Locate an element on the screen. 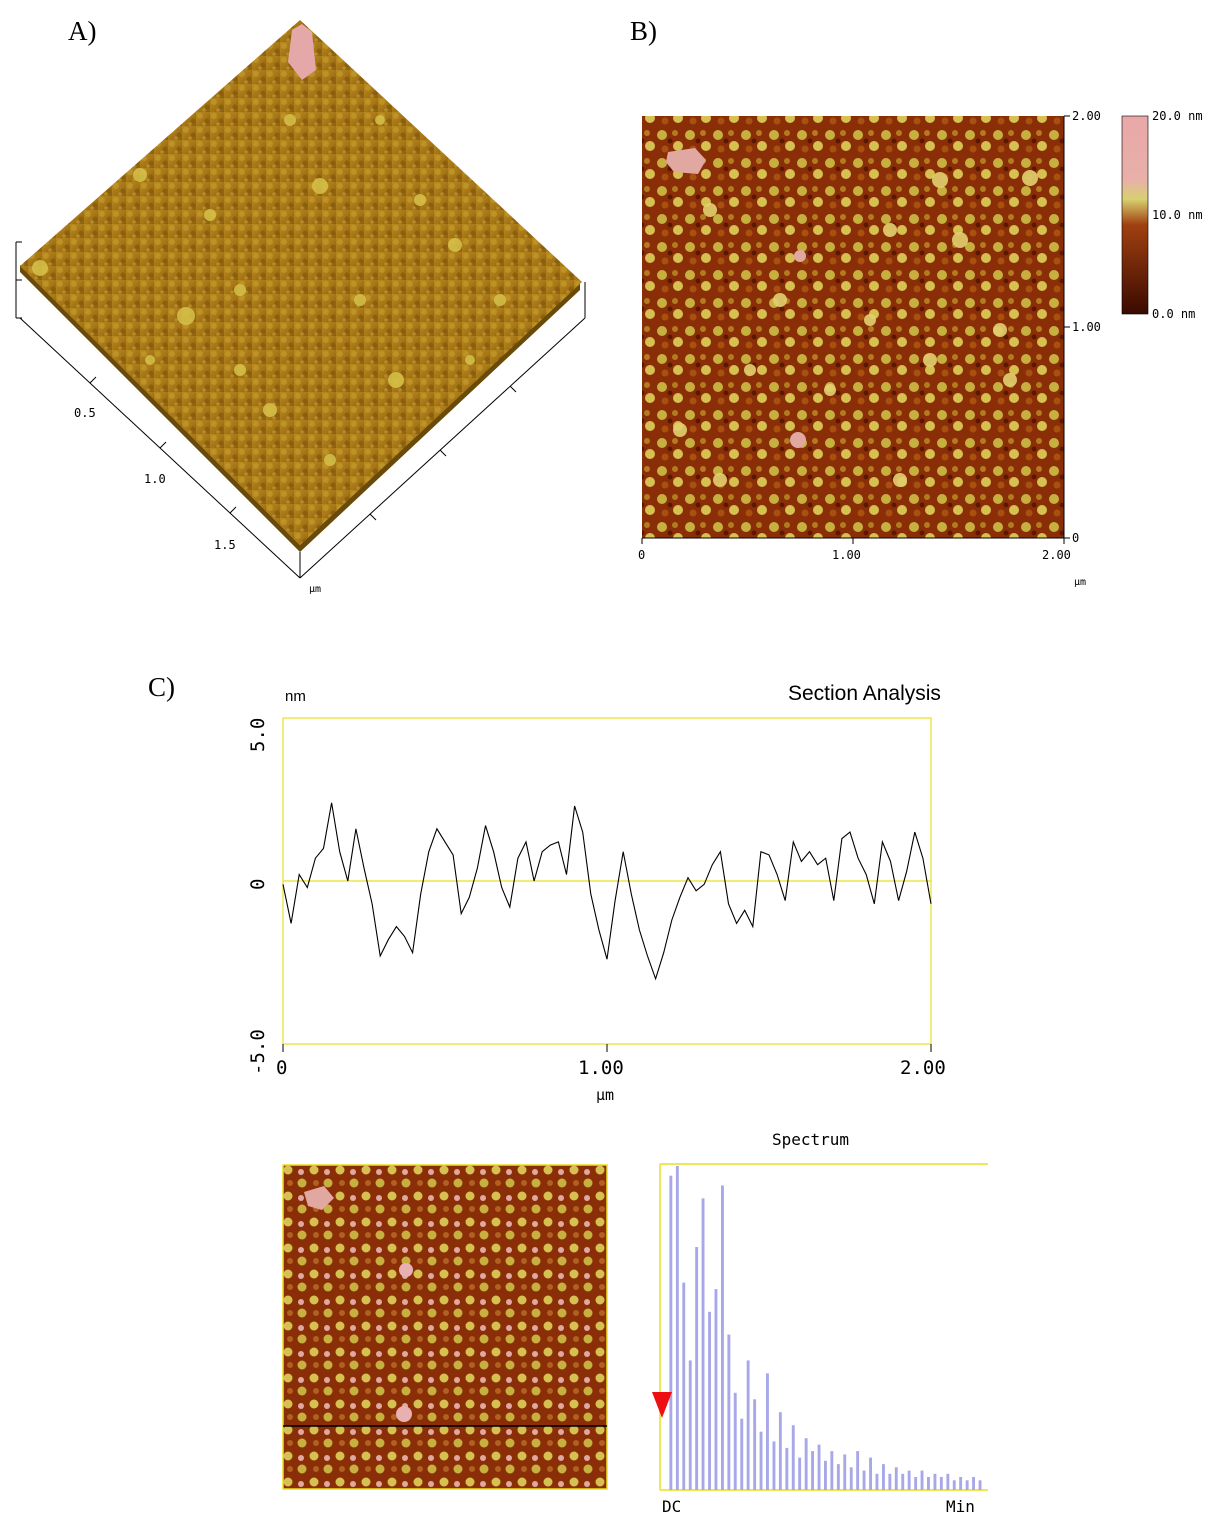 The image size is (1215, 1519). colorbar-label-top: 20.0 nm is located at coordinates (1177, 116).